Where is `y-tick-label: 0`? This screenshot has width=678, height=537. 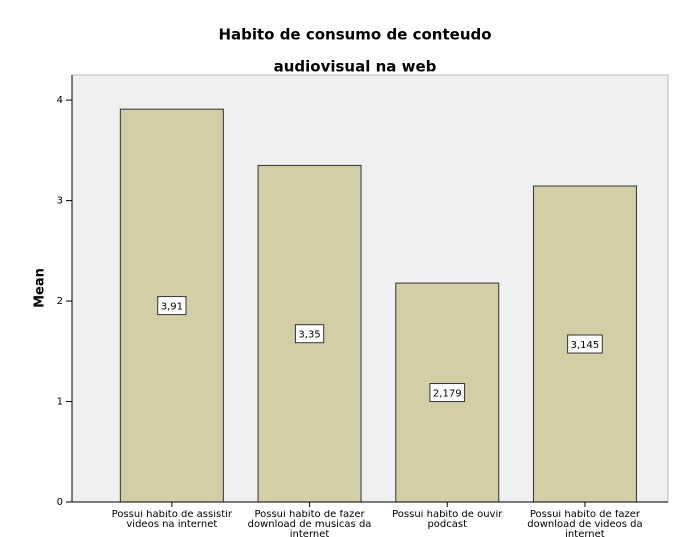
y-tick-label: 0 is located at coordinates (60, 502).